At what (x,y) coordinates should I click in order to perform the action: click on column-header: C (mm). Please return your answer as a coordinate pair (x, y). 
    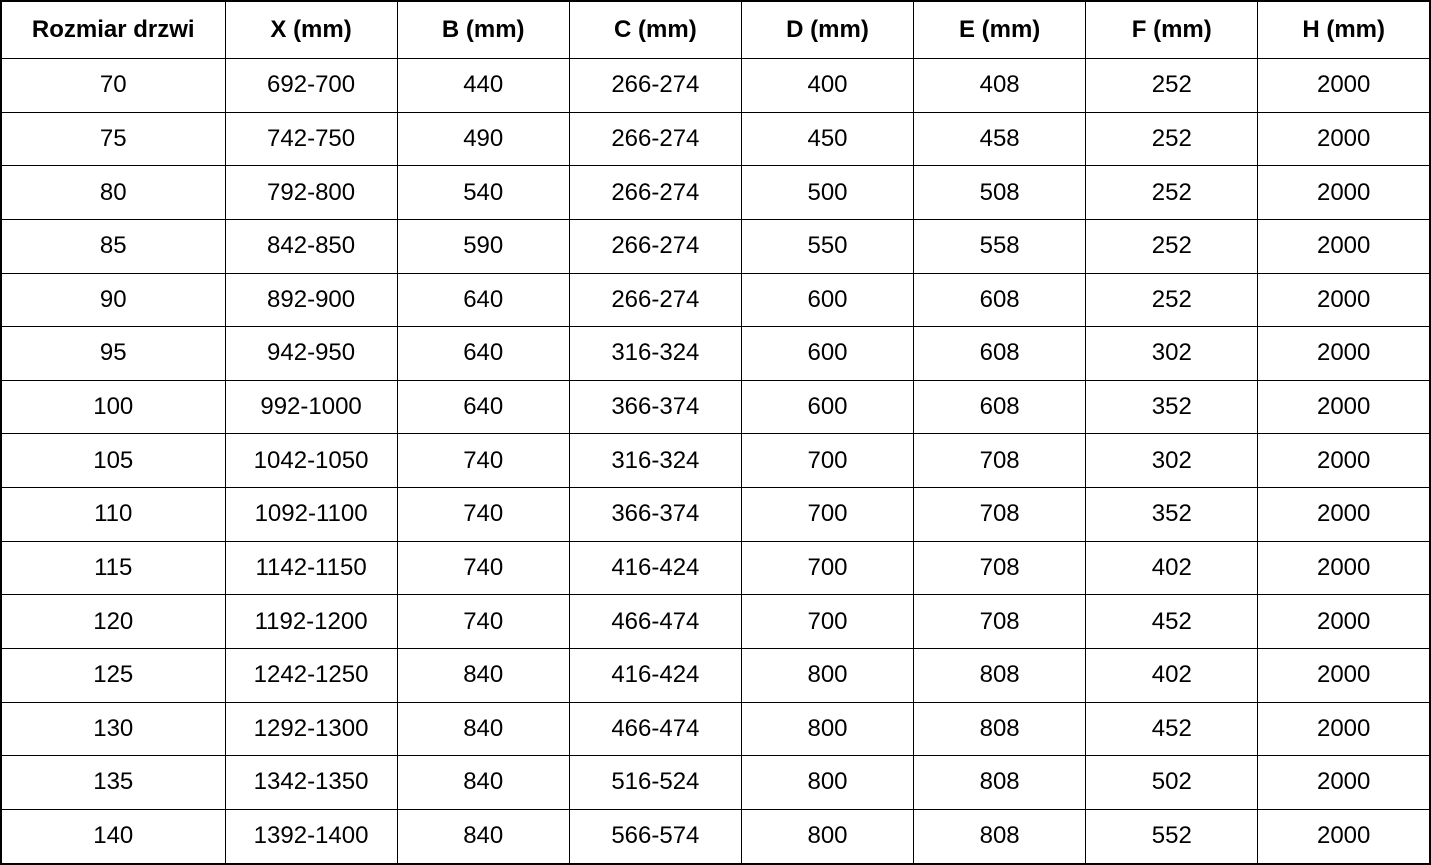
    Looking at the image, I should click on (655, 29).